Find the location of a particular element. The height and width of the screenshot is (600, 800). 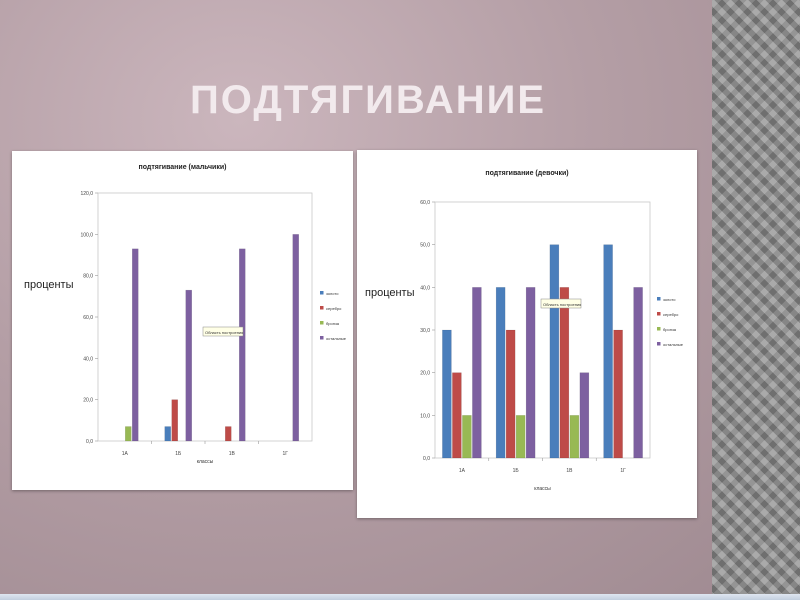

plot-area-frame is located at coordinates (205, 317).